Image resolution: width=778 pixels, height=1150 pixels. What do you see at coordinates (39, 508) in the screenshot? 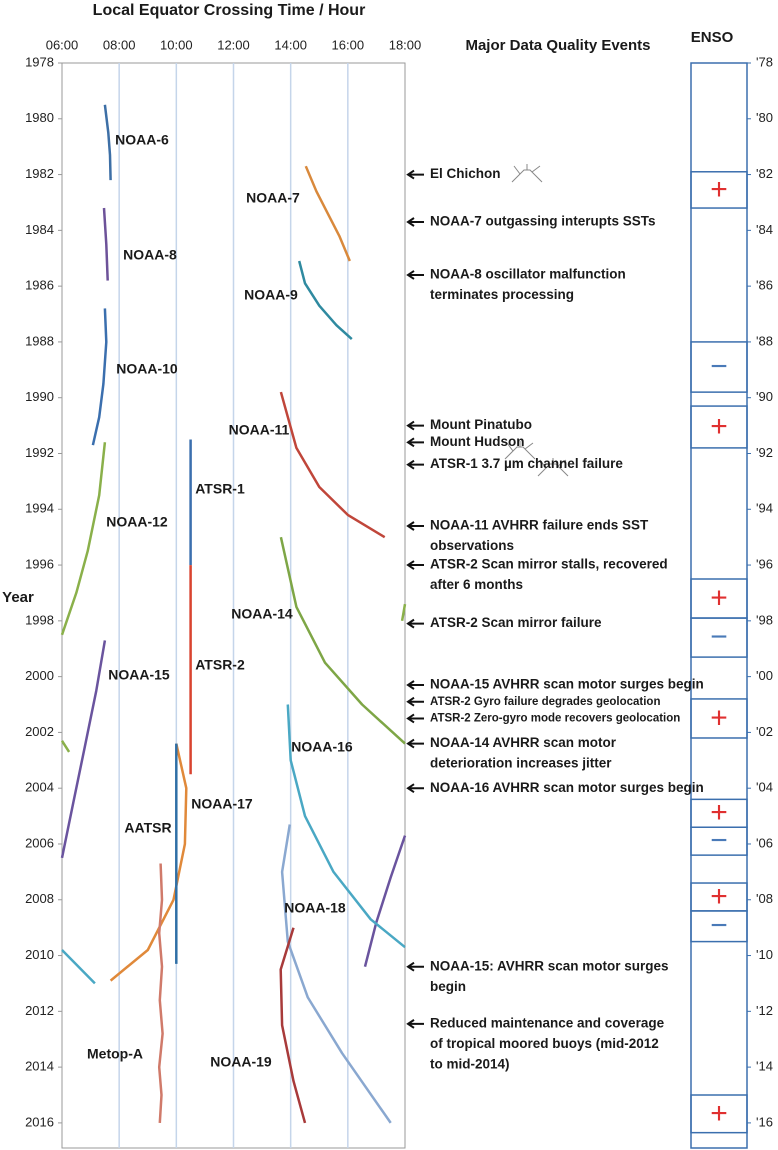
I see `y-tick-label: 1994` at bounding box center [39, 508].